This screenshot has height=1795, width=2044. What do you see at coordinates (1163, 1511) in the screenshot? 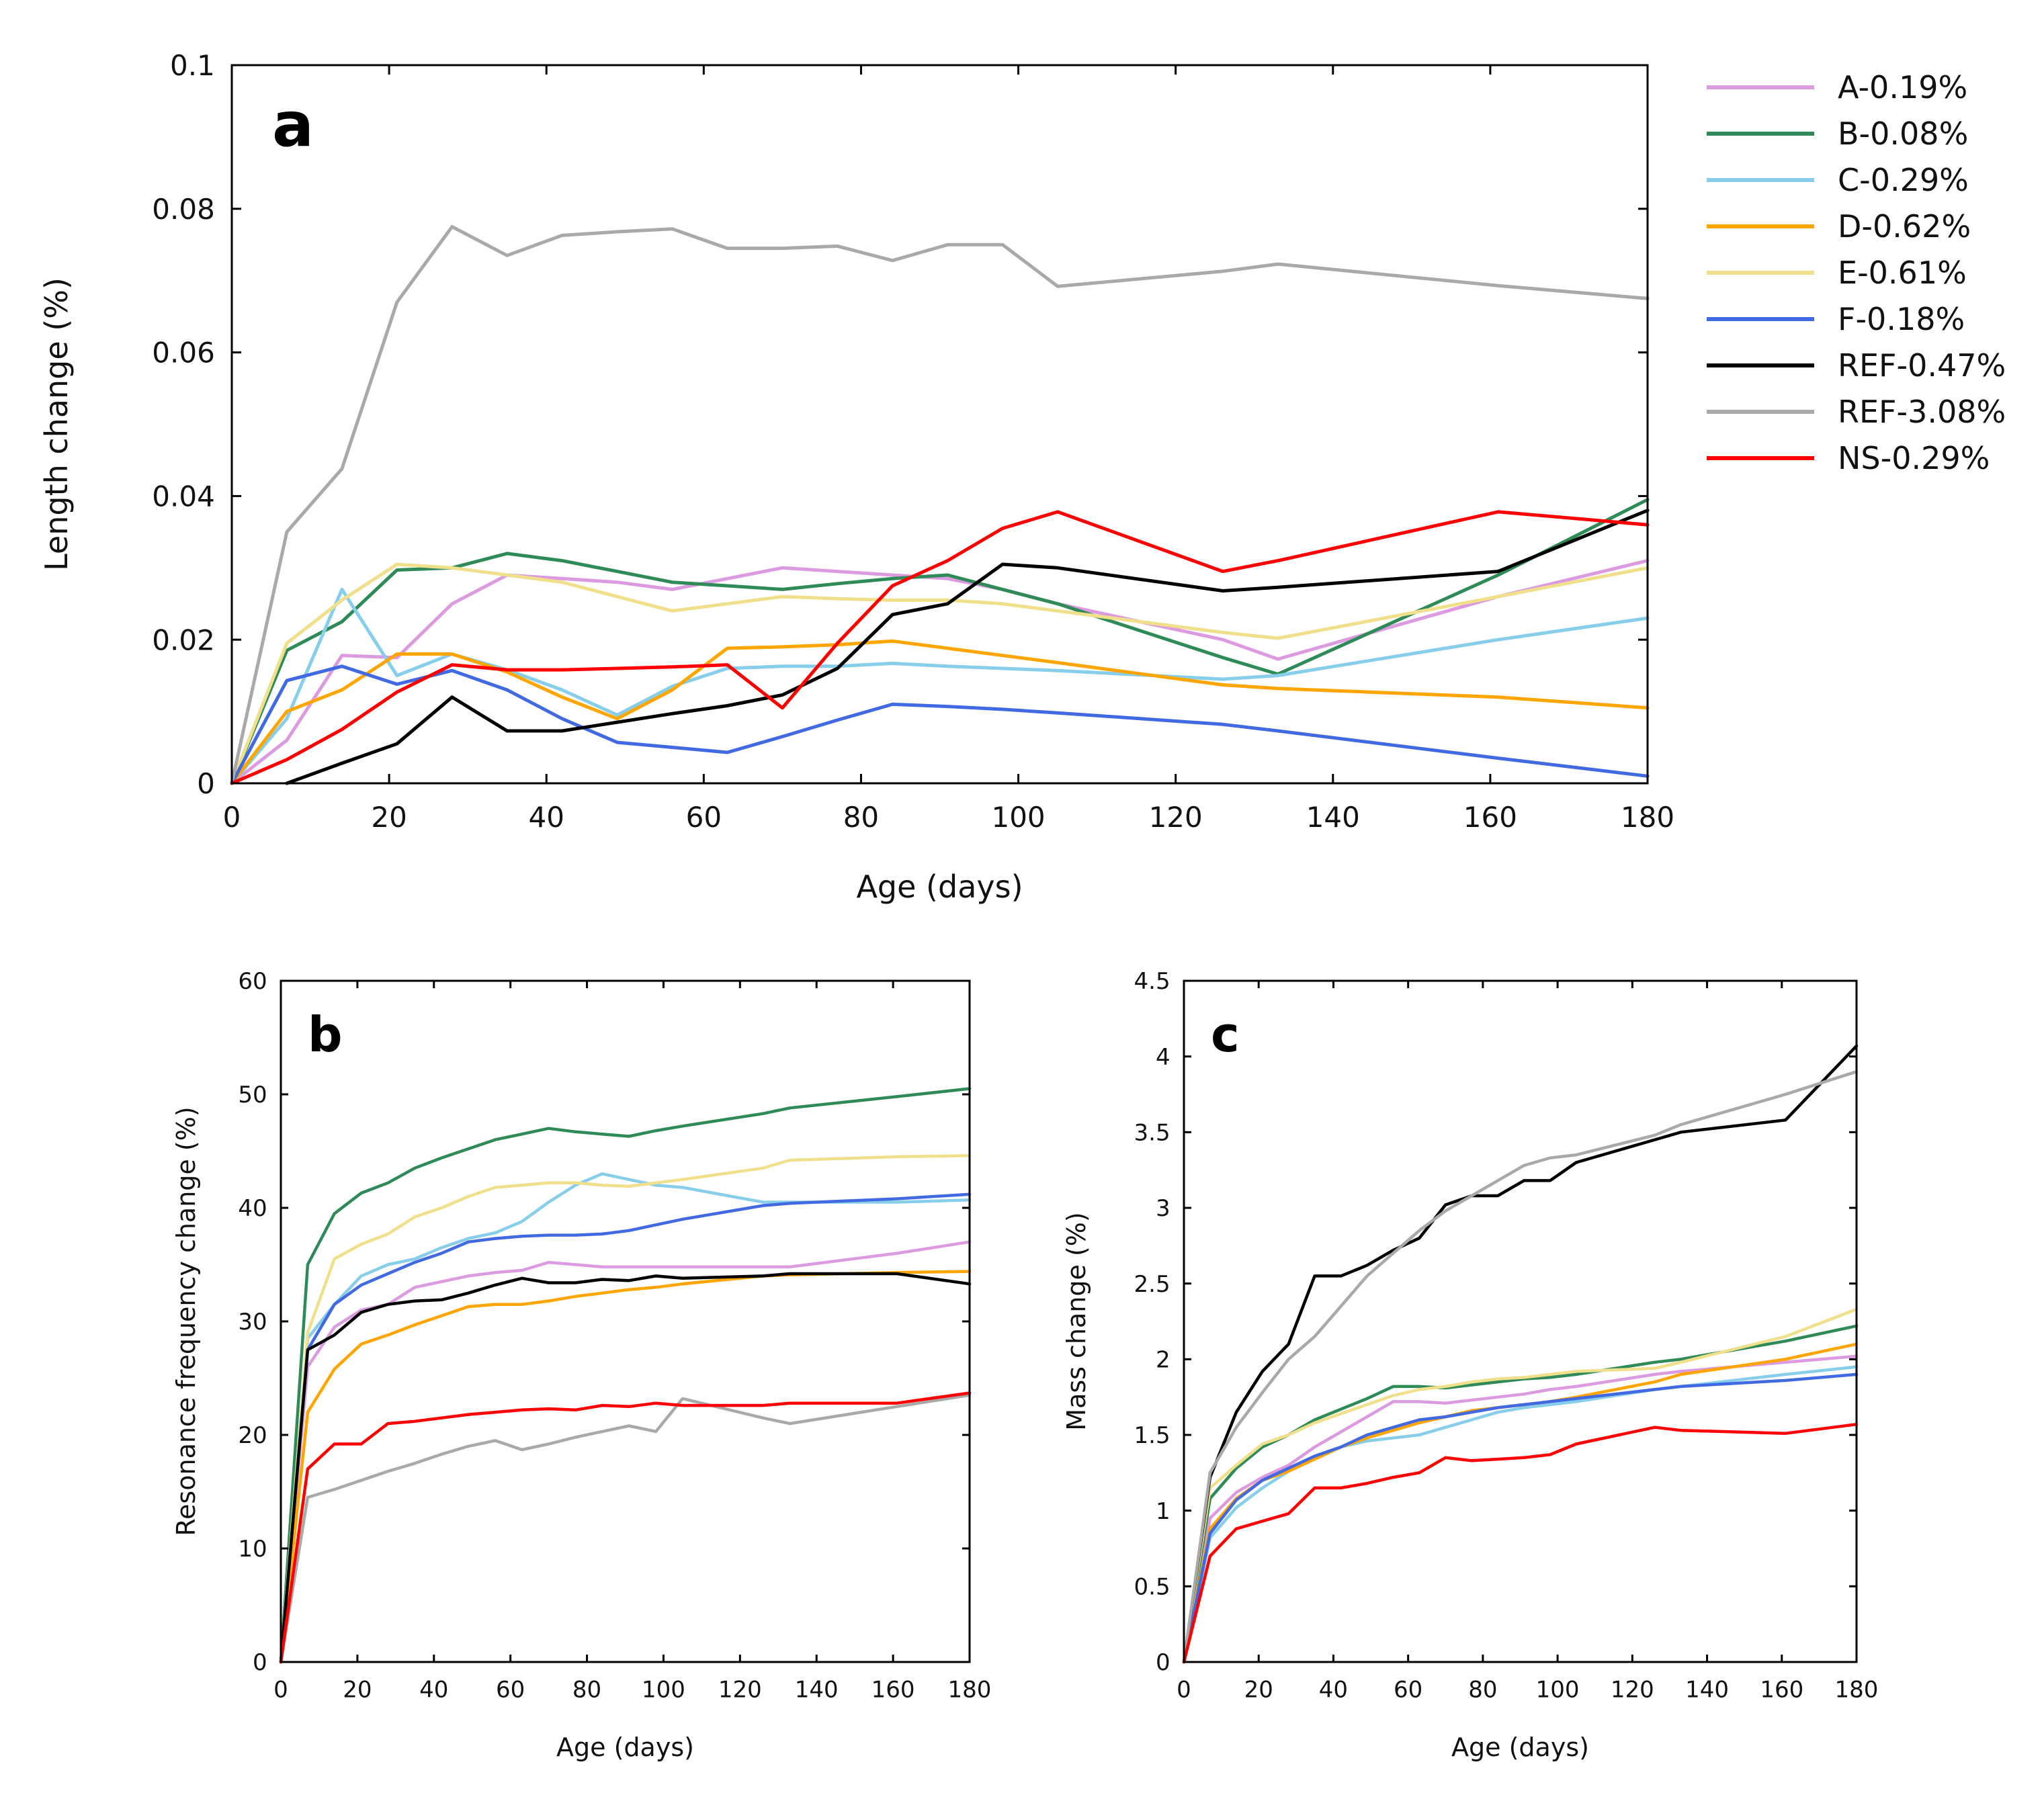
I see `y-tick-label: 1` at bounding box center [1163, 1511].